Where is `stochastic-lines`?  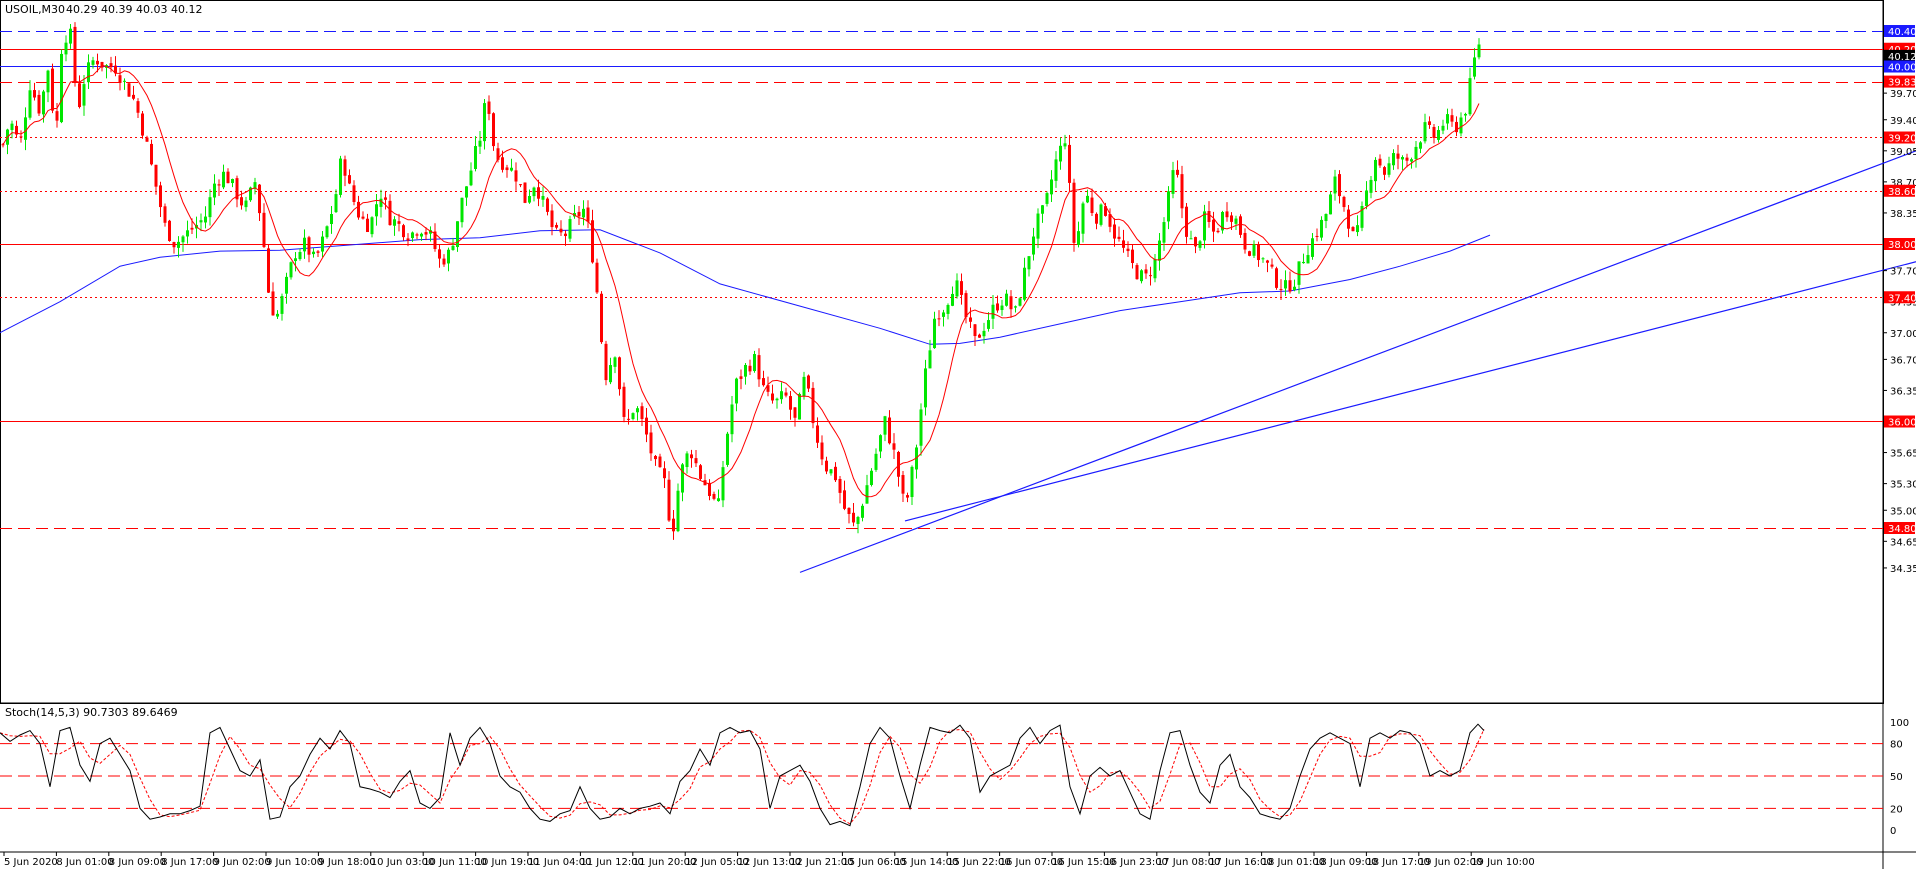 stochastic-lines is located at coordinates (742, 775).